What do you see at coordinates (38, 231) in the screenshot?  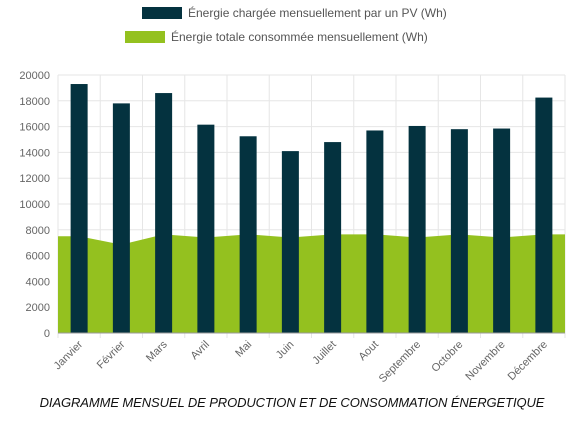 I see `y-tick-label: 8000` at bounding box center [38, 231].